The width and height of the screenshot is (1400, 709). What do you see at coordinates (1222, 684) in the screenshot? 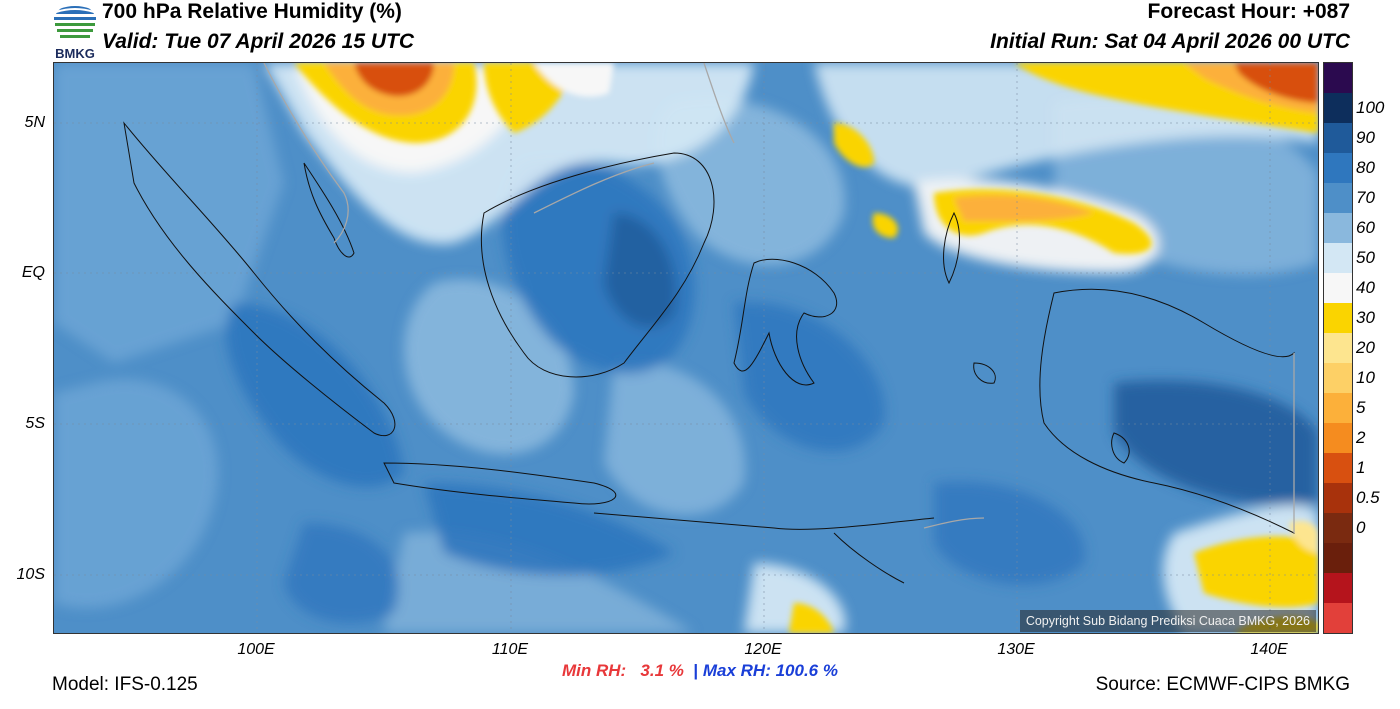
I see `source-label: Source: ECMWF-CIPS BMKG` at bounding box center [1222, 684].